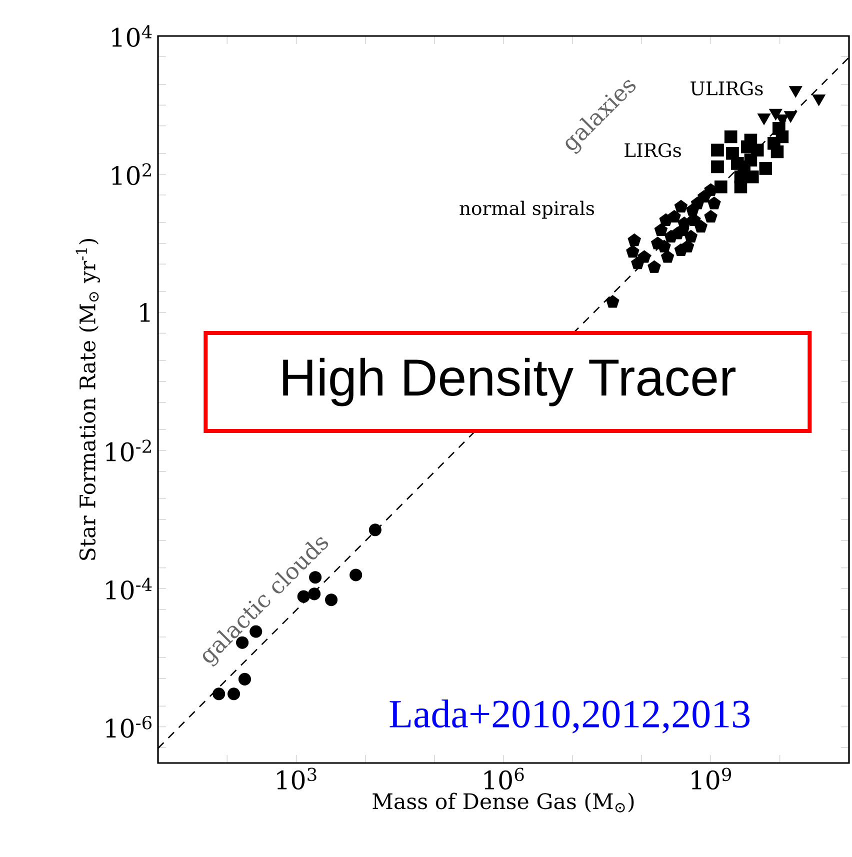 The width and height of the screenshot is (852, 857). What do you see at coordinates (570, 717) in the screenshot?
I see `annotation: Lada+2010,2012,2013` at bounding box center [570, 717].